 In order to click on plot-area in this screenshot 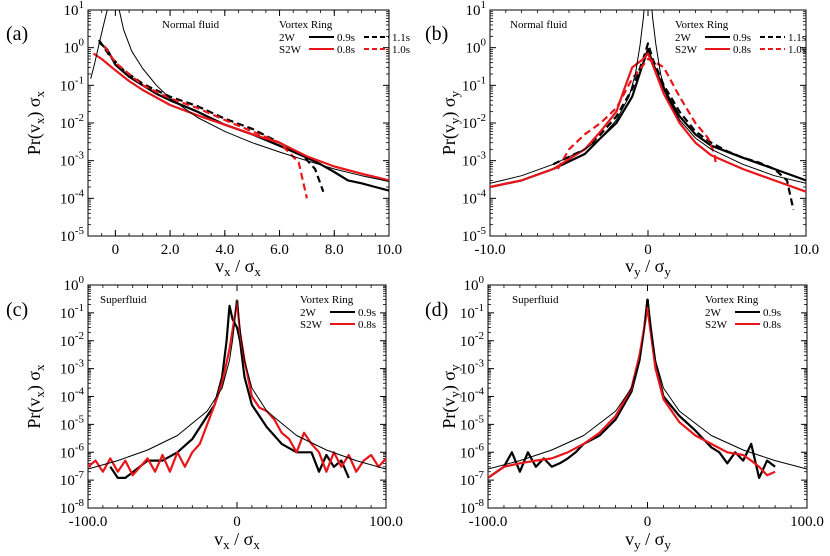, I will do `click(648, 110)`.